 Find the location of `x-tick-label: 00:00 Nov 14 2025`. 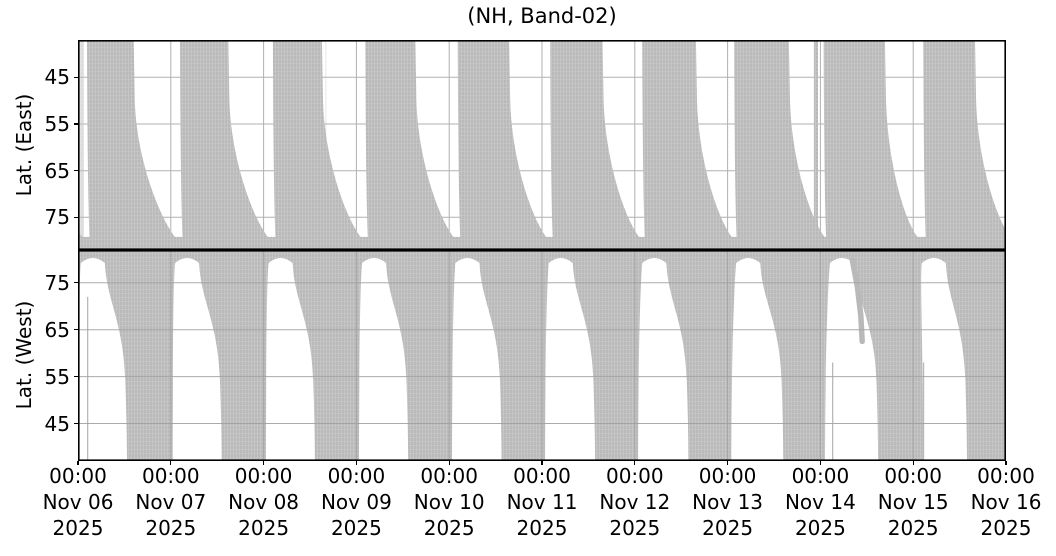

x-tick-label: 00:00 Nov 14 2025 is located at coordinates (820, 502).